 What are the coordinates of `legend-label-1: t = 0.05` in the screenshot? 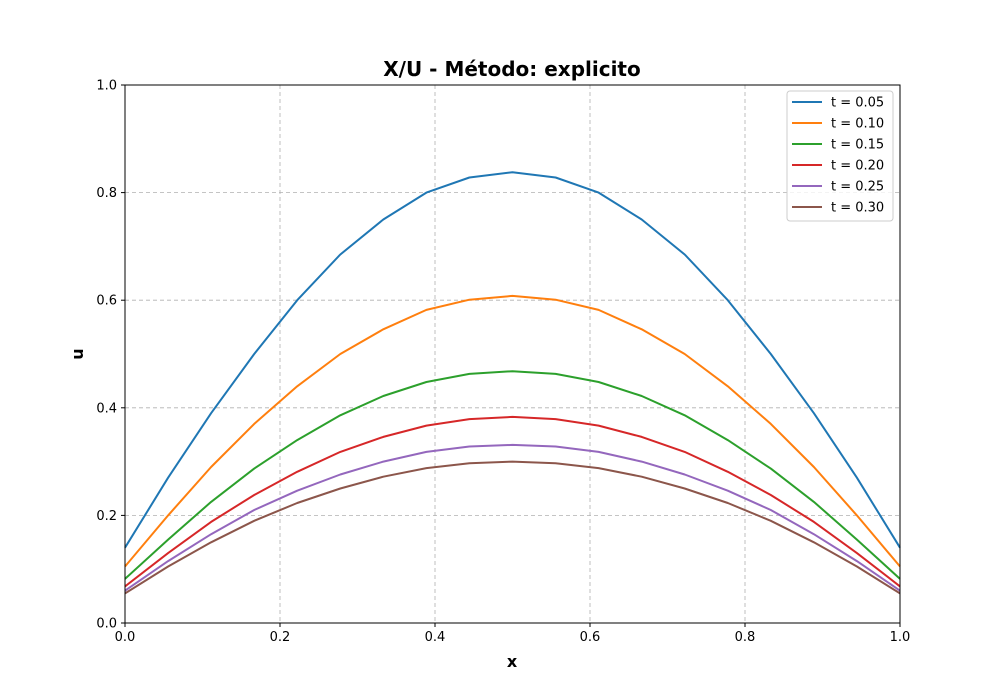 It's located at (857, 103).